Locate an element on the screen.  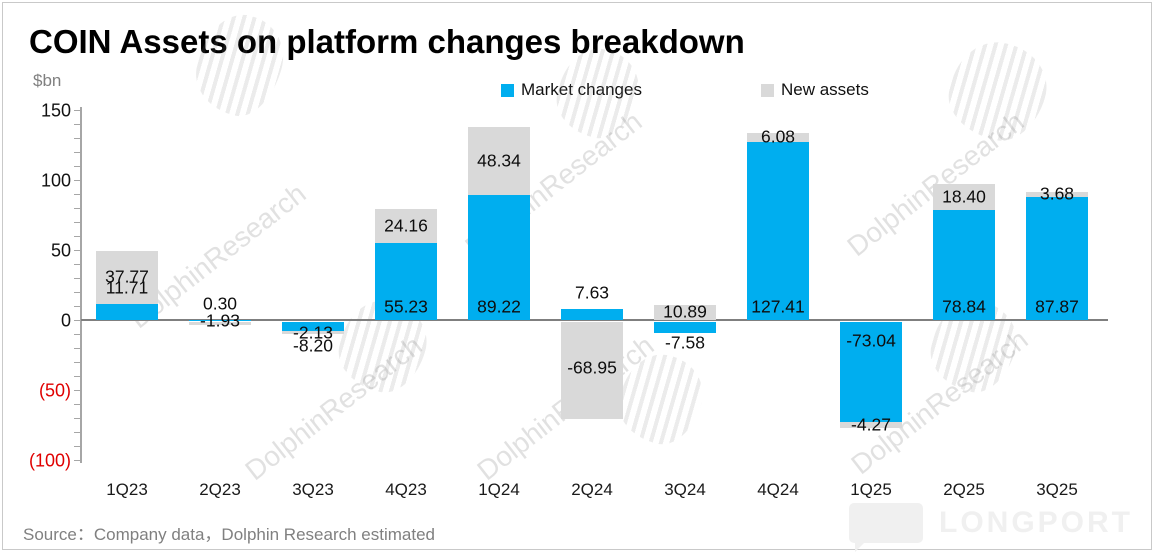
legend-label-new-assets: New assets is located at coordinates (825, 89).